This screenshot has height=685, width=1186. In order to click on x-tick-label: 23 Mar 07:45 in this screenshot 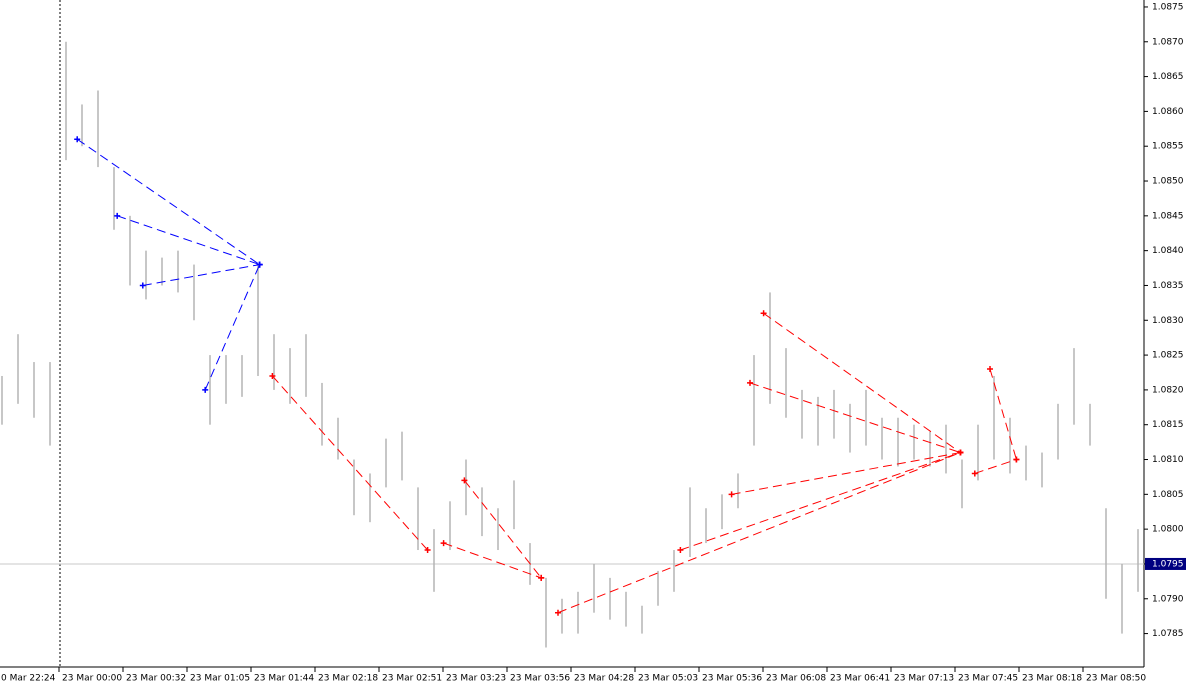, I will do `click(988, 679)`.